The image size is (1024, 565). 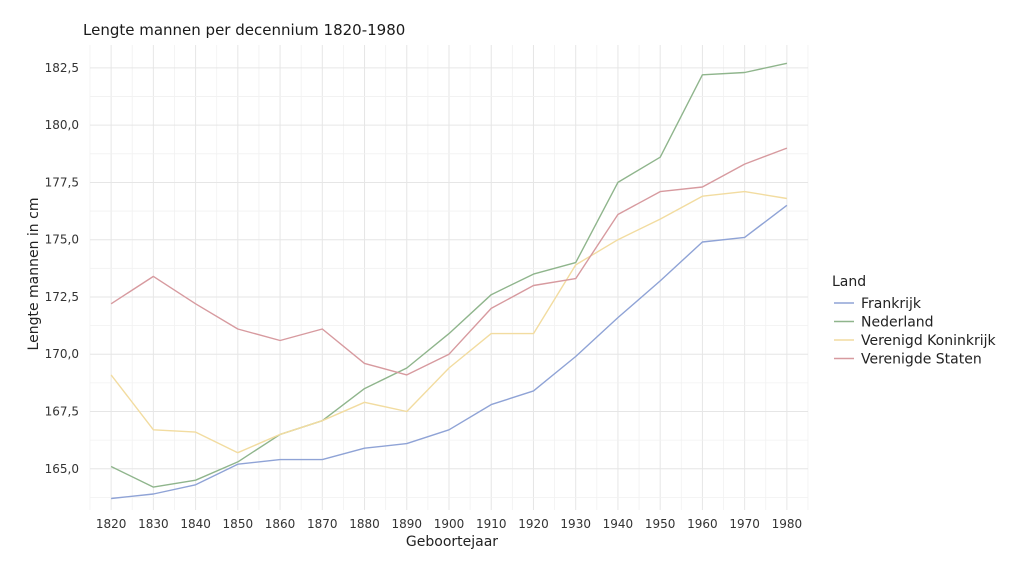 I want to click on x-tick-label: 1910, so click(x=491, y=524).